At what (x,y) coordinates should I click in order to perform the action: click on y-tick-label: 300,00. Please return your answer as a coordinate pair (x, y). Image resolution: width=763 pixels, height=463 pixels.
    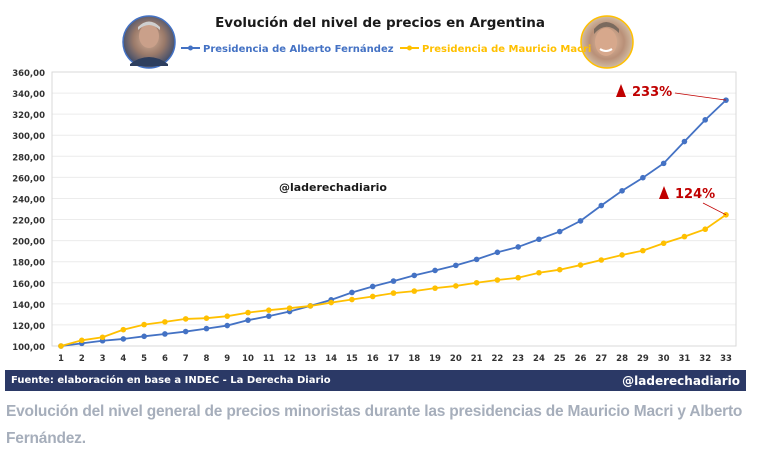
    Looking at the image, I should click on (28, 137).